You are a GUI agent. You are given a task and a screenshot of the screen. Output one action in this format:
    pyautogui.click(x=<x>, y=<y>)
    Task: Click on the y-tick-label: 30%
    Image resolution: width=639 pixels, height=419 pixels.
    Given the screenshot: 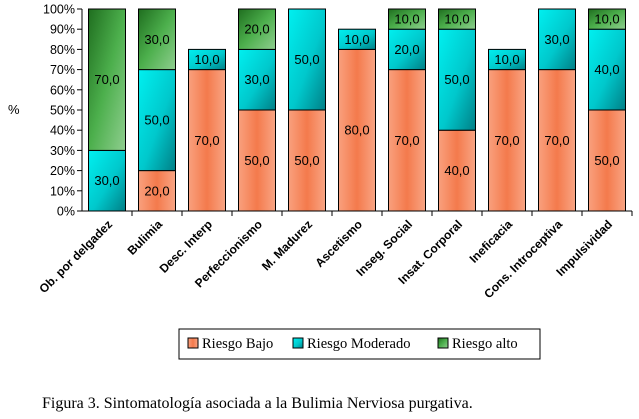 What is the action you would take?
    pyautogui.click(x=62, y=151)
    